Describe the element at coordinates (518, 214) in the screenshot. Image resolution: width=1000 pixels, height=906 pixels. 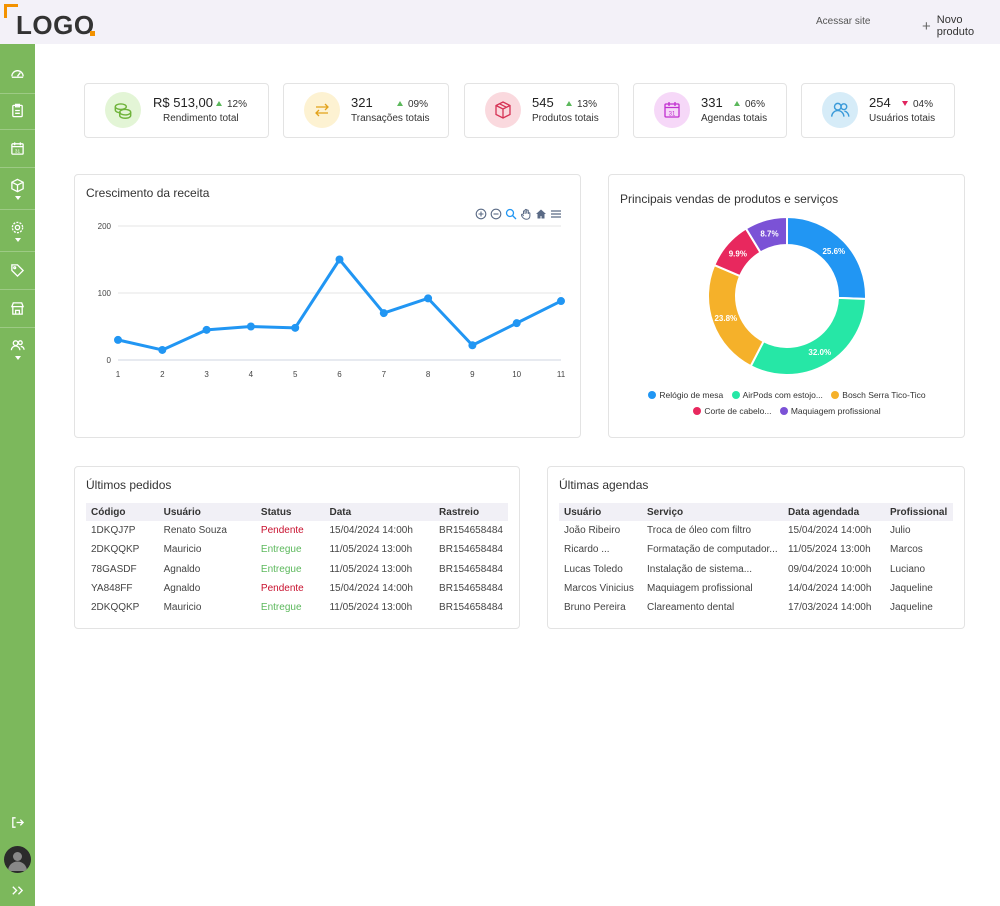
I see `chart-toolbar` at that location.